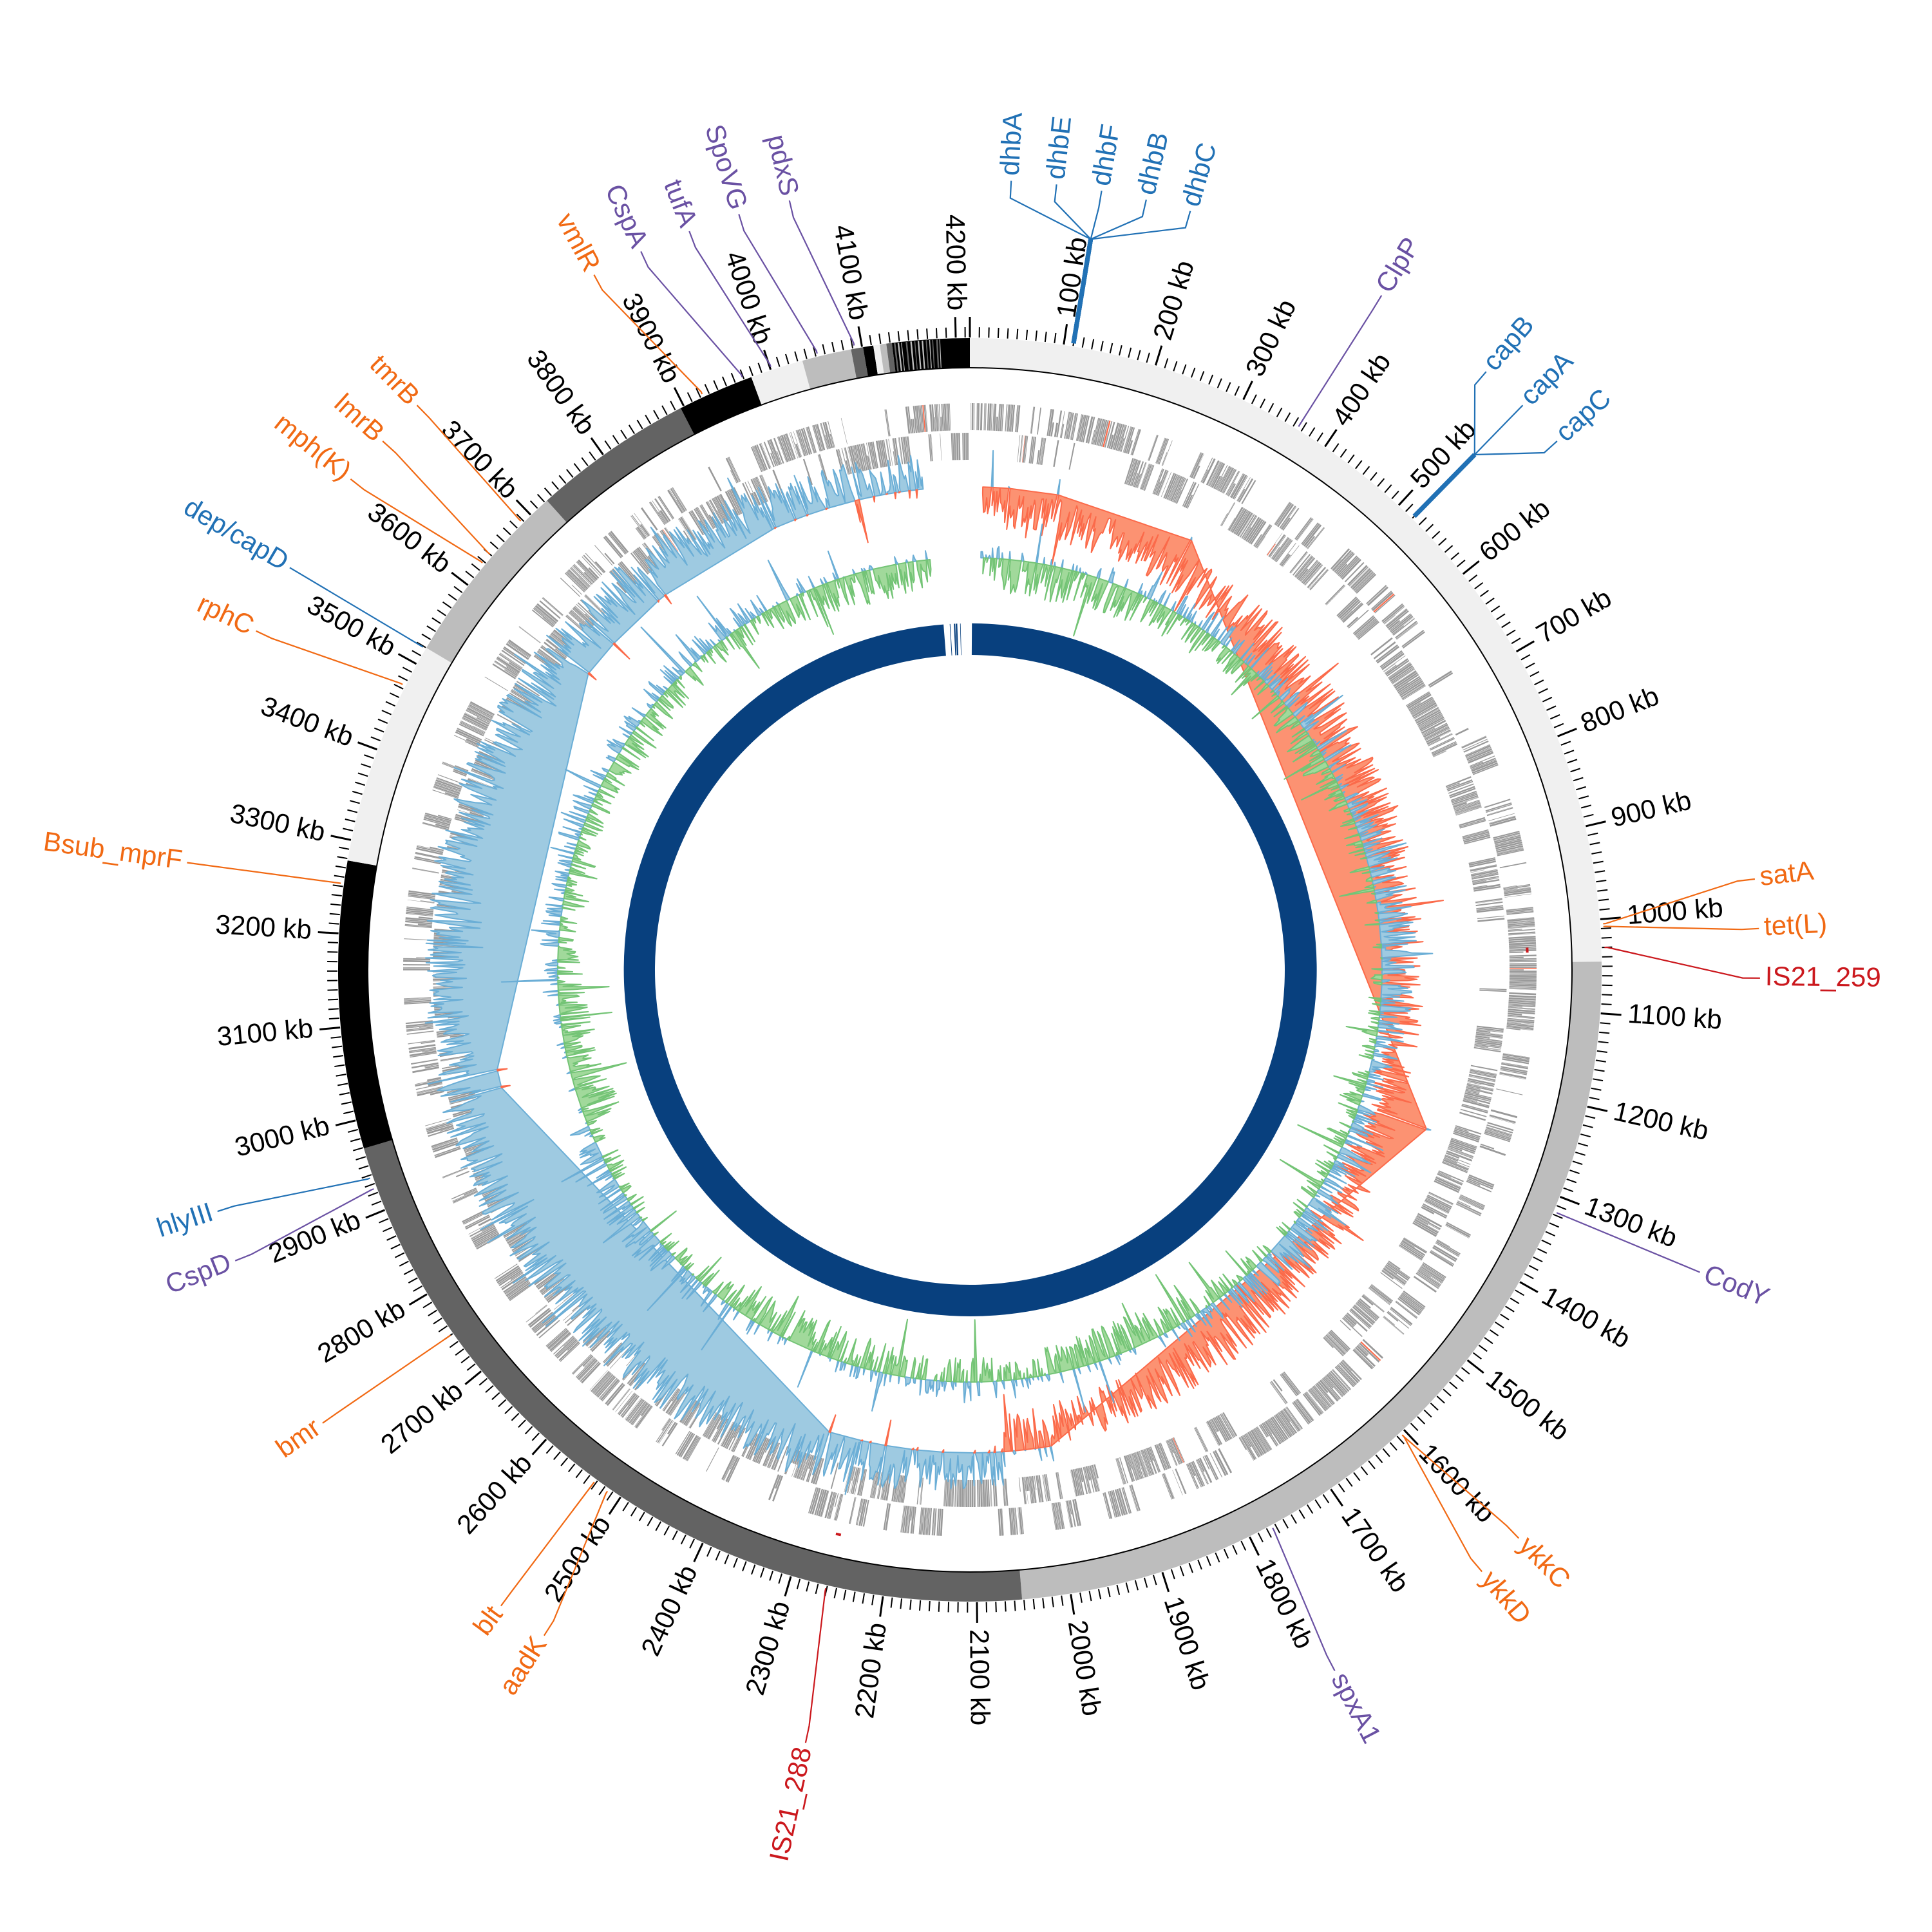  What do you see at coordinates (226, 614) in the screenshot?
I see `gene-label: rphC` at bounding box center [226, 614].